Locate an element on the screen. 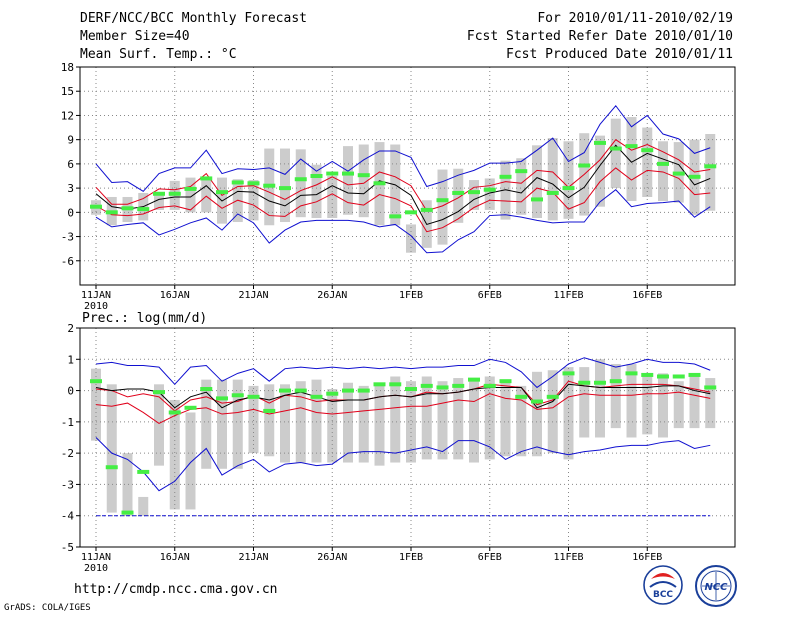 This screenshot has width=800, height=618. y-tick-label: 12 is located at coordinates (67, 115).